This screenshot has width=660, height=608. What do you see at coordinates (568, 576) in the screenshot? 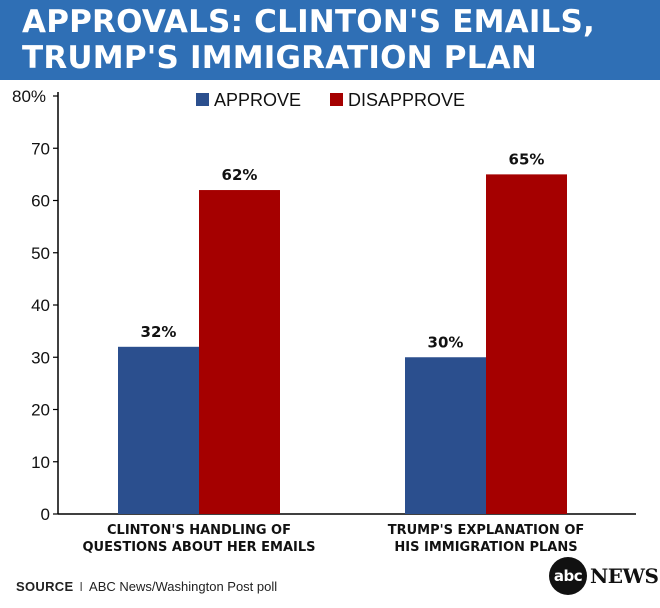
I see `abc-logo-icon: abc` at bounding box center [568, 576].